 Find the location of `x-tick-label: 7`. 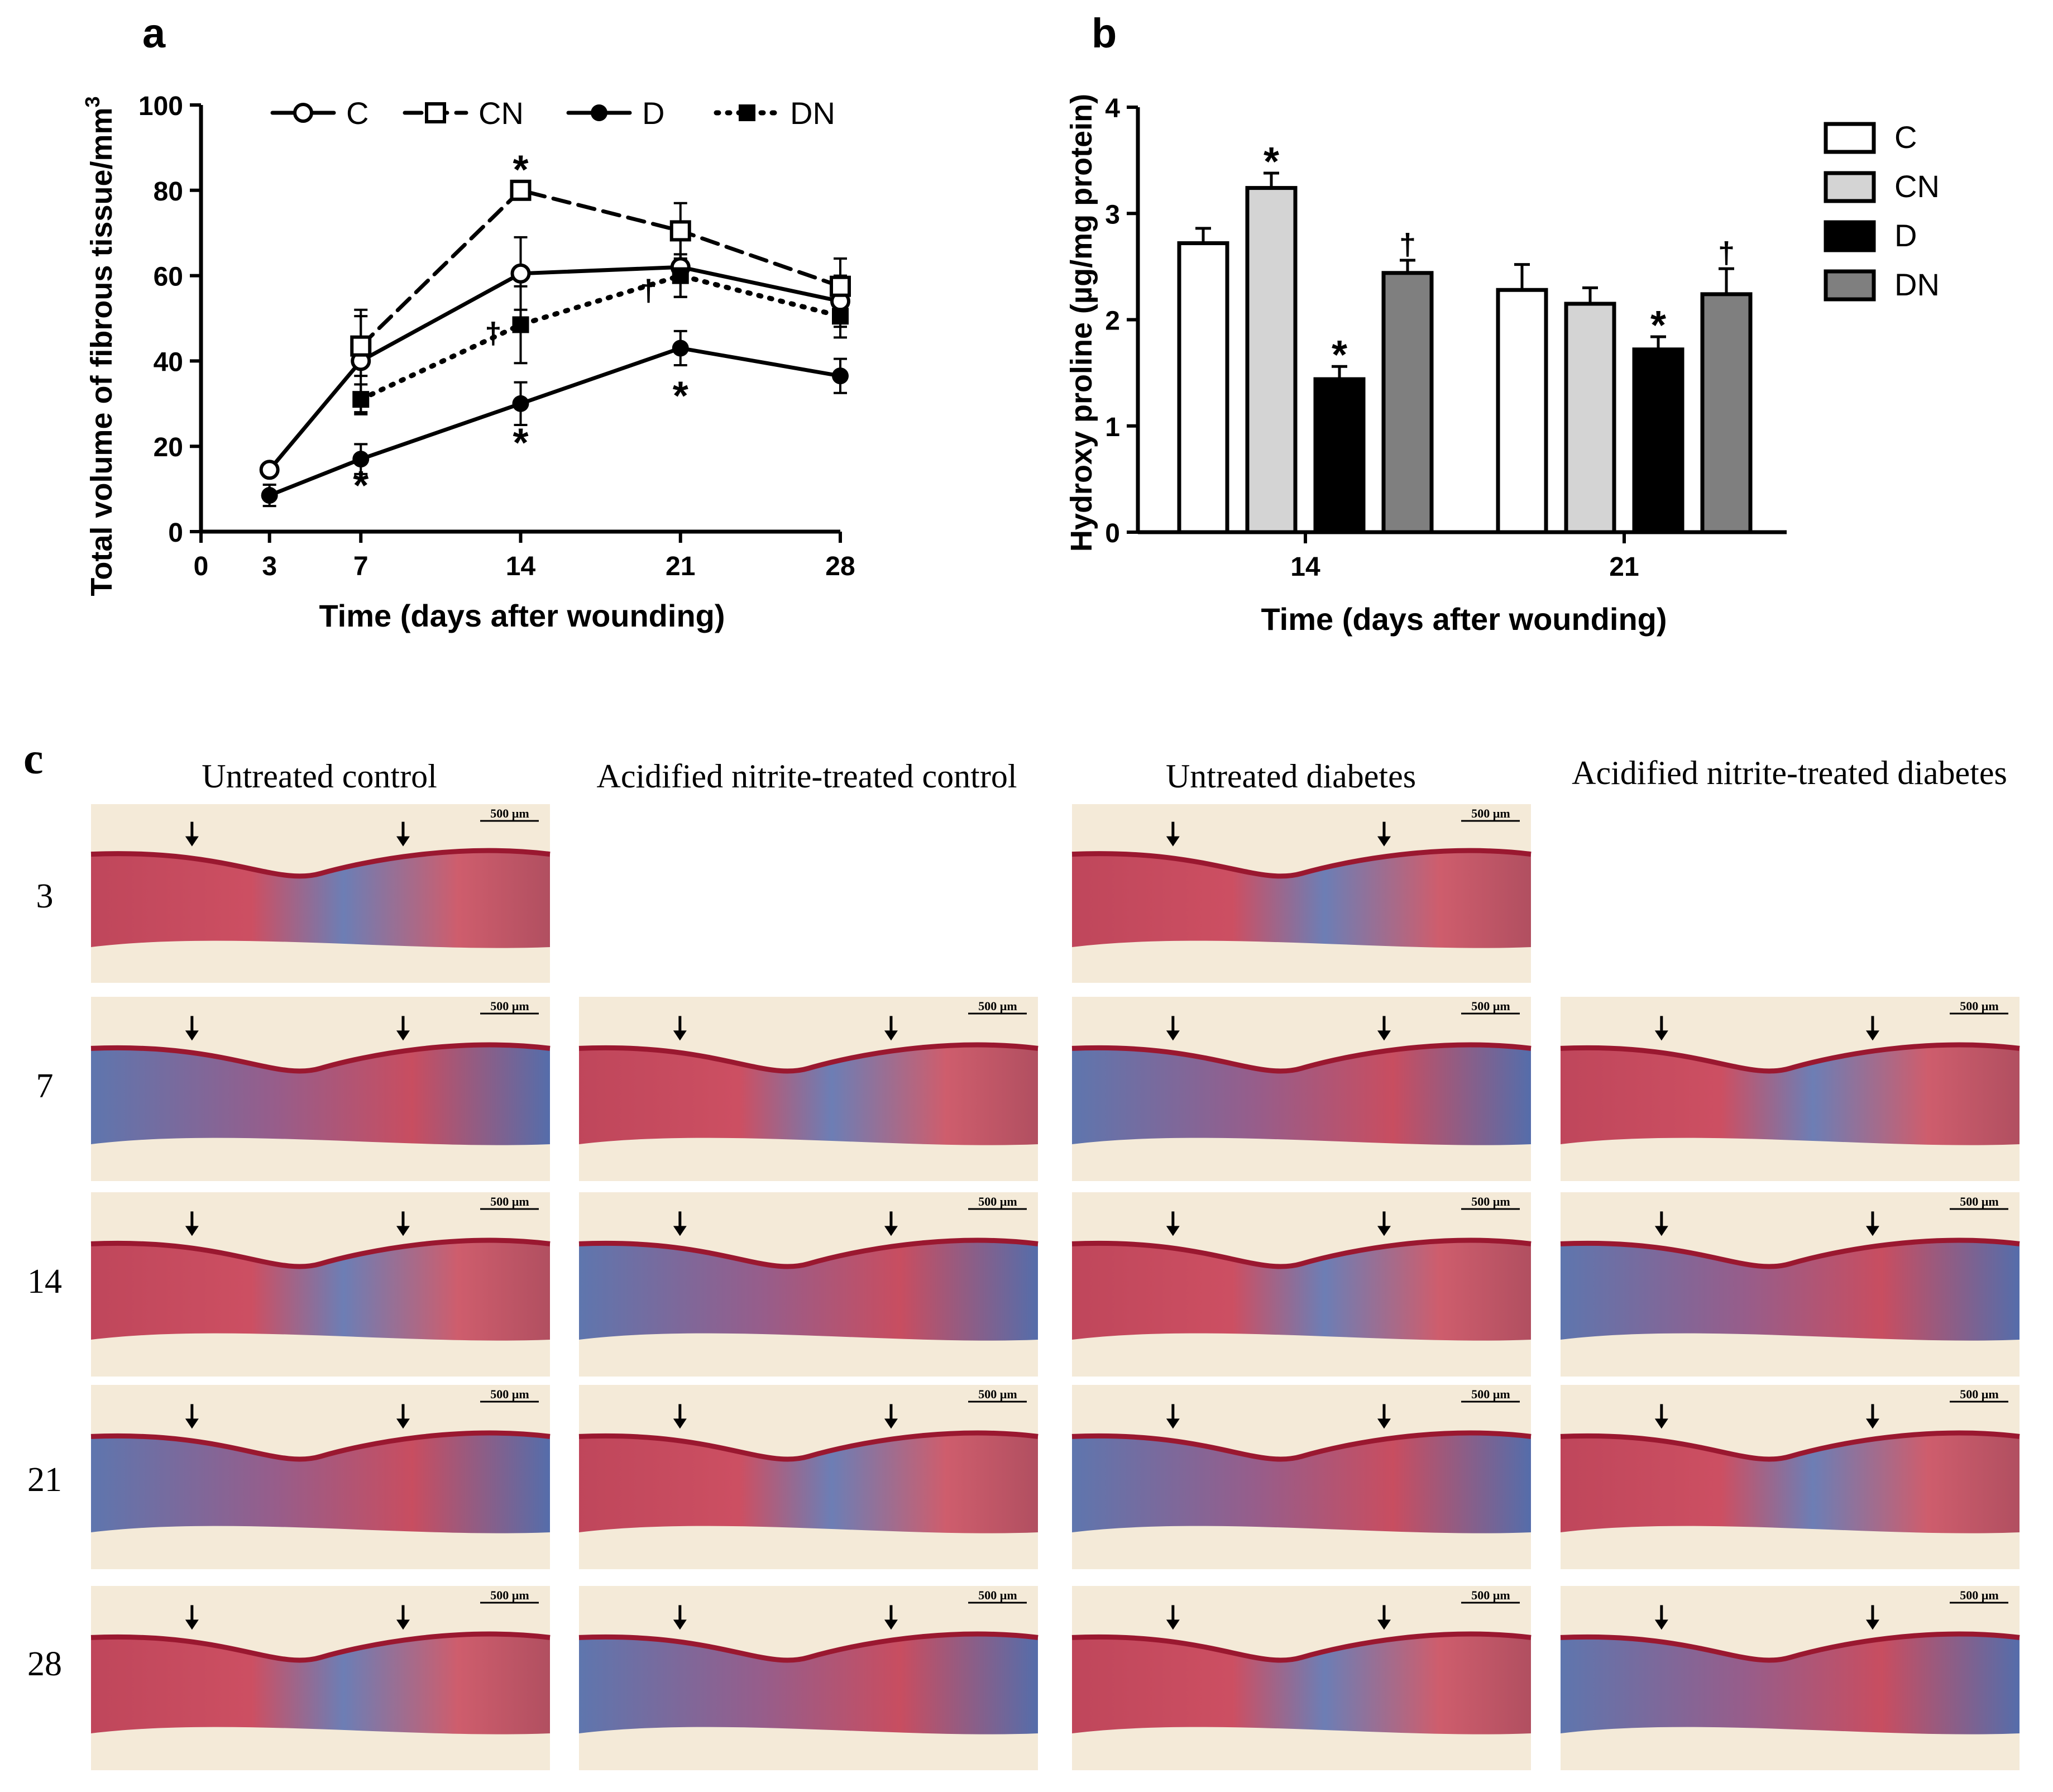

x-tick-label: 7 is located at coordinates (361, 566).